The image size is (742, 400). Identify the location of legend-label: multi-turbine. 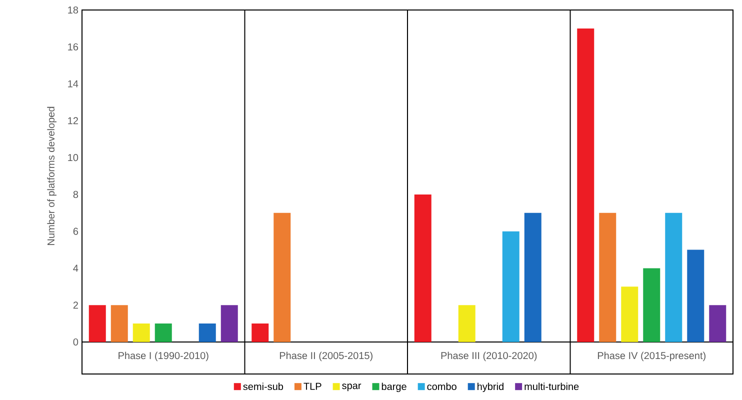
(551, 386).